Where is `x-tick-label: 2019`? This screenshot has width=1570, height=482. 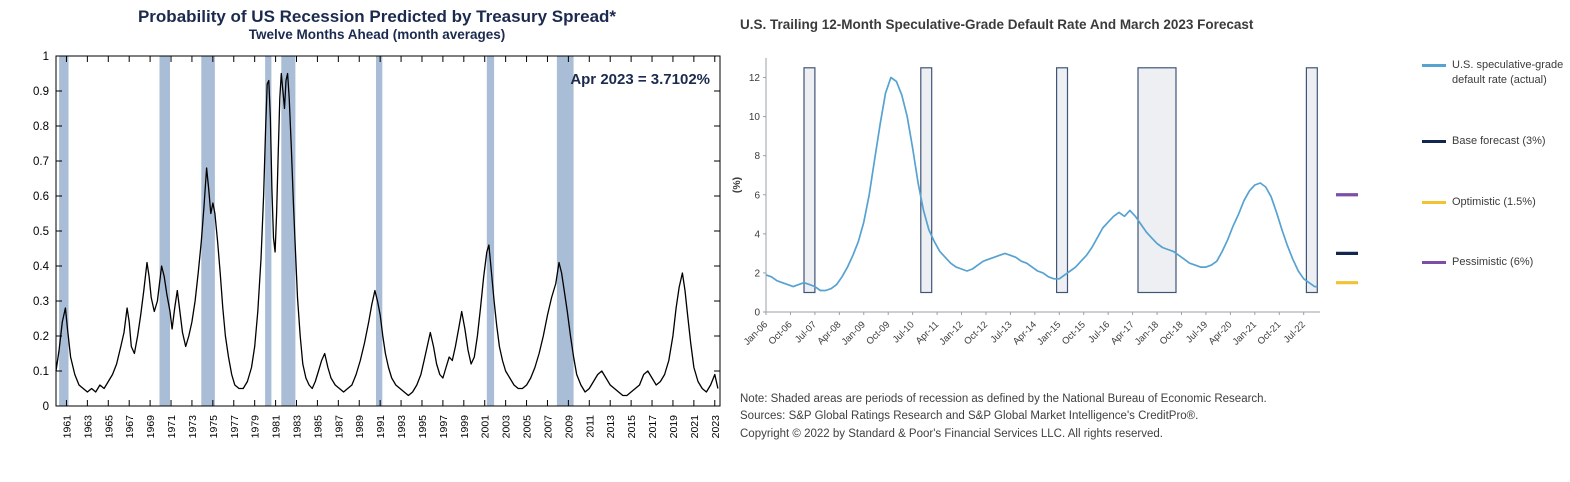 x-tick-label: 2019 is located at coordinates (674, 427).